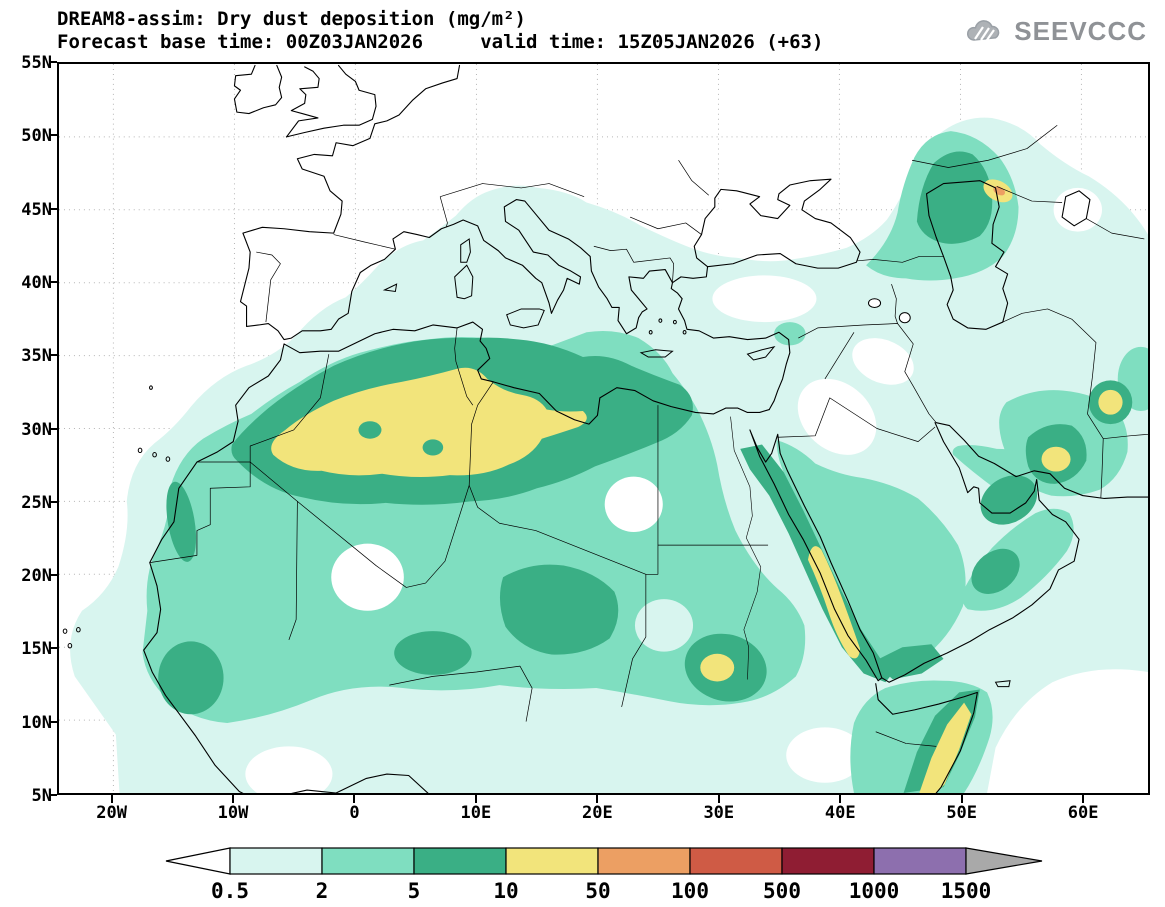 This screenshot has width=1165, height=907. I want to click on lon-tick-label: 20E, so click(597, 813).